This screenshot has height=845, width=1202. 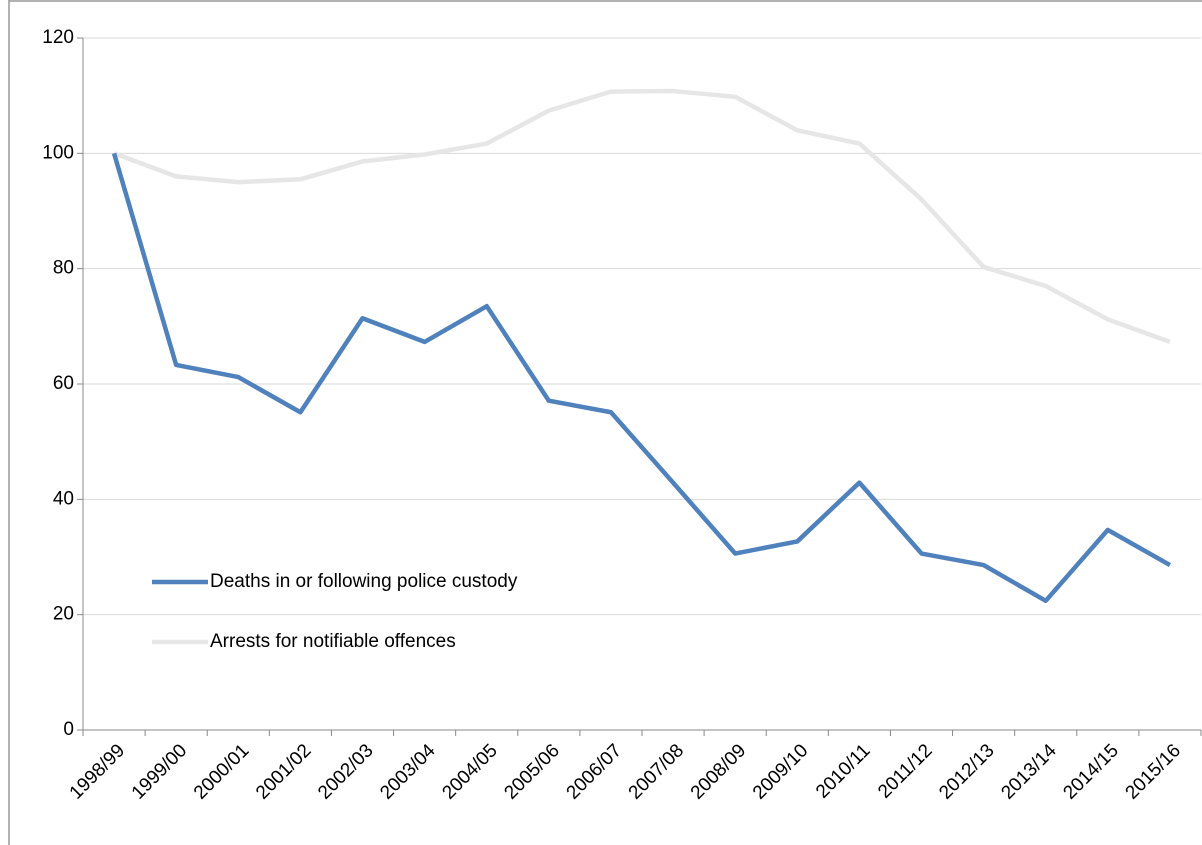 What do you see at coordinates (63, 383) in the screenshot?
I see `y-tick-label: 60` at bounding box center [63, 383].